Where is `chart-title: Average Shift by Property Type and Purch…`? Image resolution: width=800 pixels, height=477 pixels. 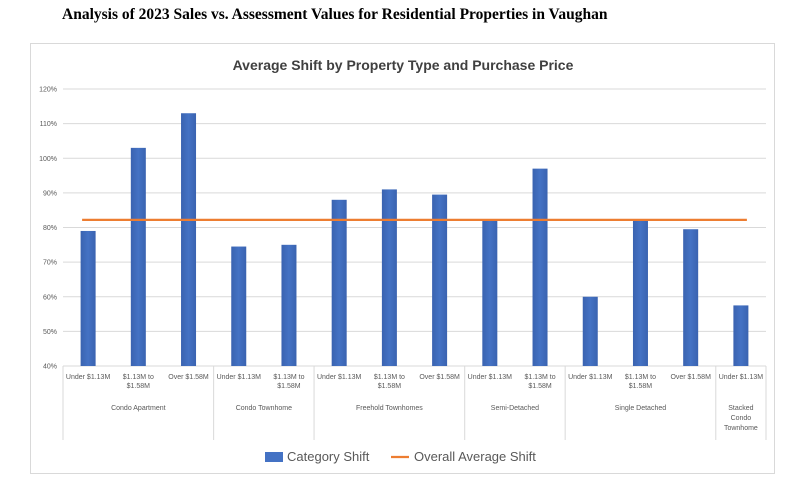
chart-title: Average Shift by Property Type and Purch… is located at coordinates (403, 65).